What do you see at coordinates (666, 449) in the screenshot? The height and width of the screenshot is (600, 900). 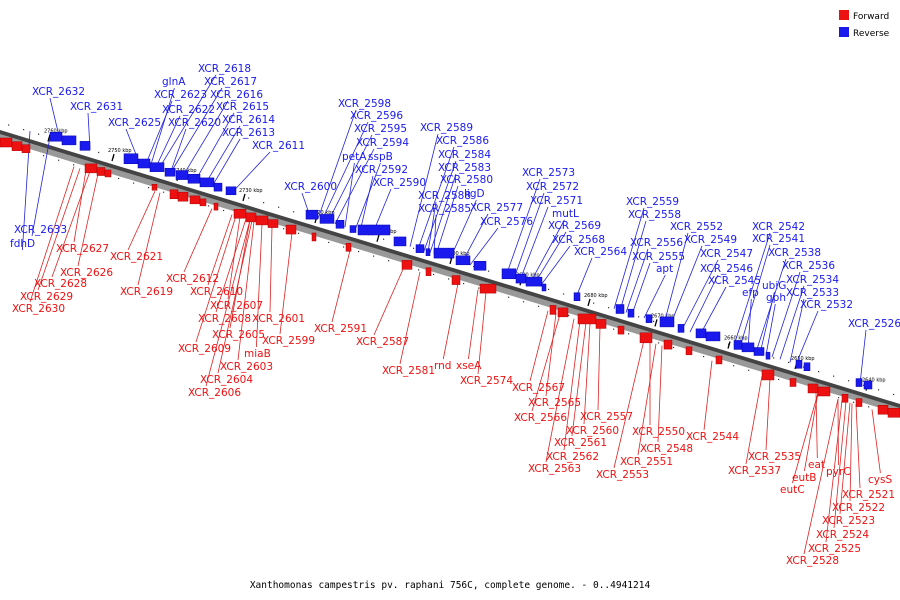 I see `gene-label-XCR_2548: XCR_2548` at bounding box center [666, 449].